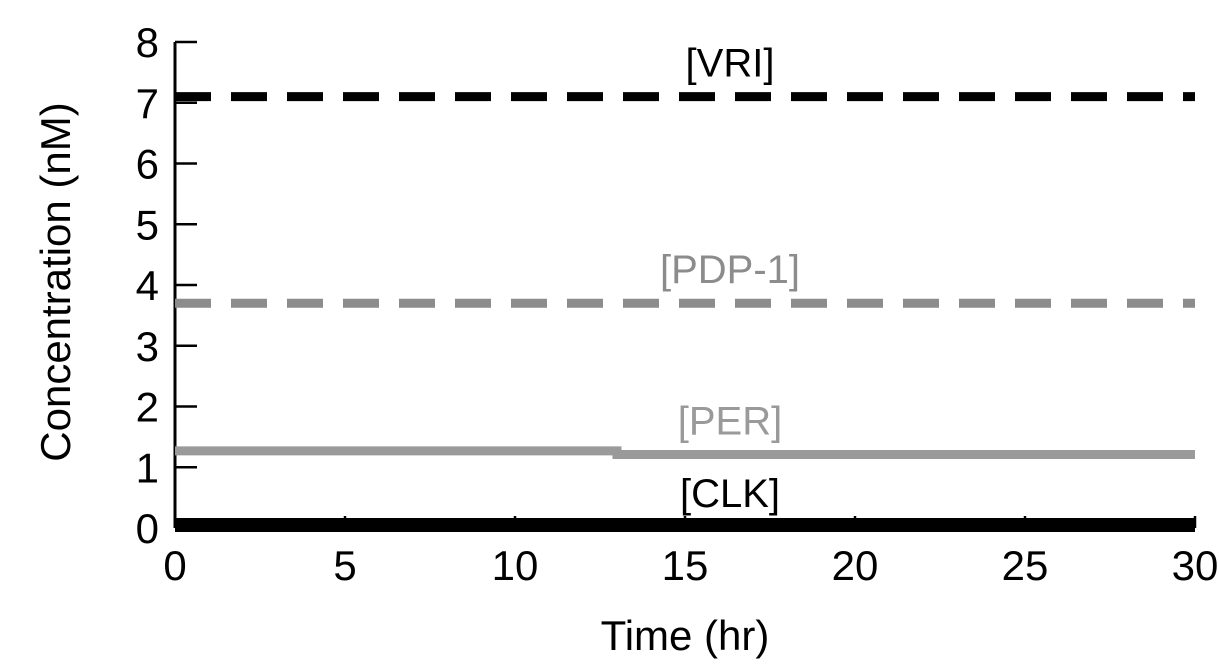 This screenshot has width=1219, height=667. I want to click on x-tick-label: 0, so click(174, 565).